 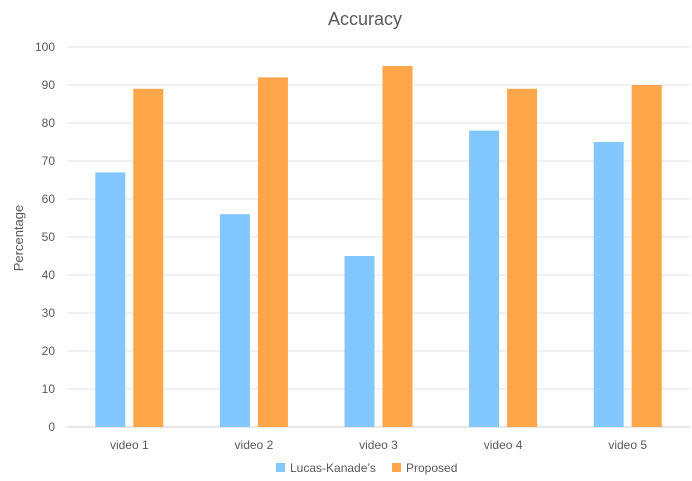 What do you see at coordinates (129, 445) in the screenshot?
I see `x-tick-label: video 1` at bounding box center [129, 445].